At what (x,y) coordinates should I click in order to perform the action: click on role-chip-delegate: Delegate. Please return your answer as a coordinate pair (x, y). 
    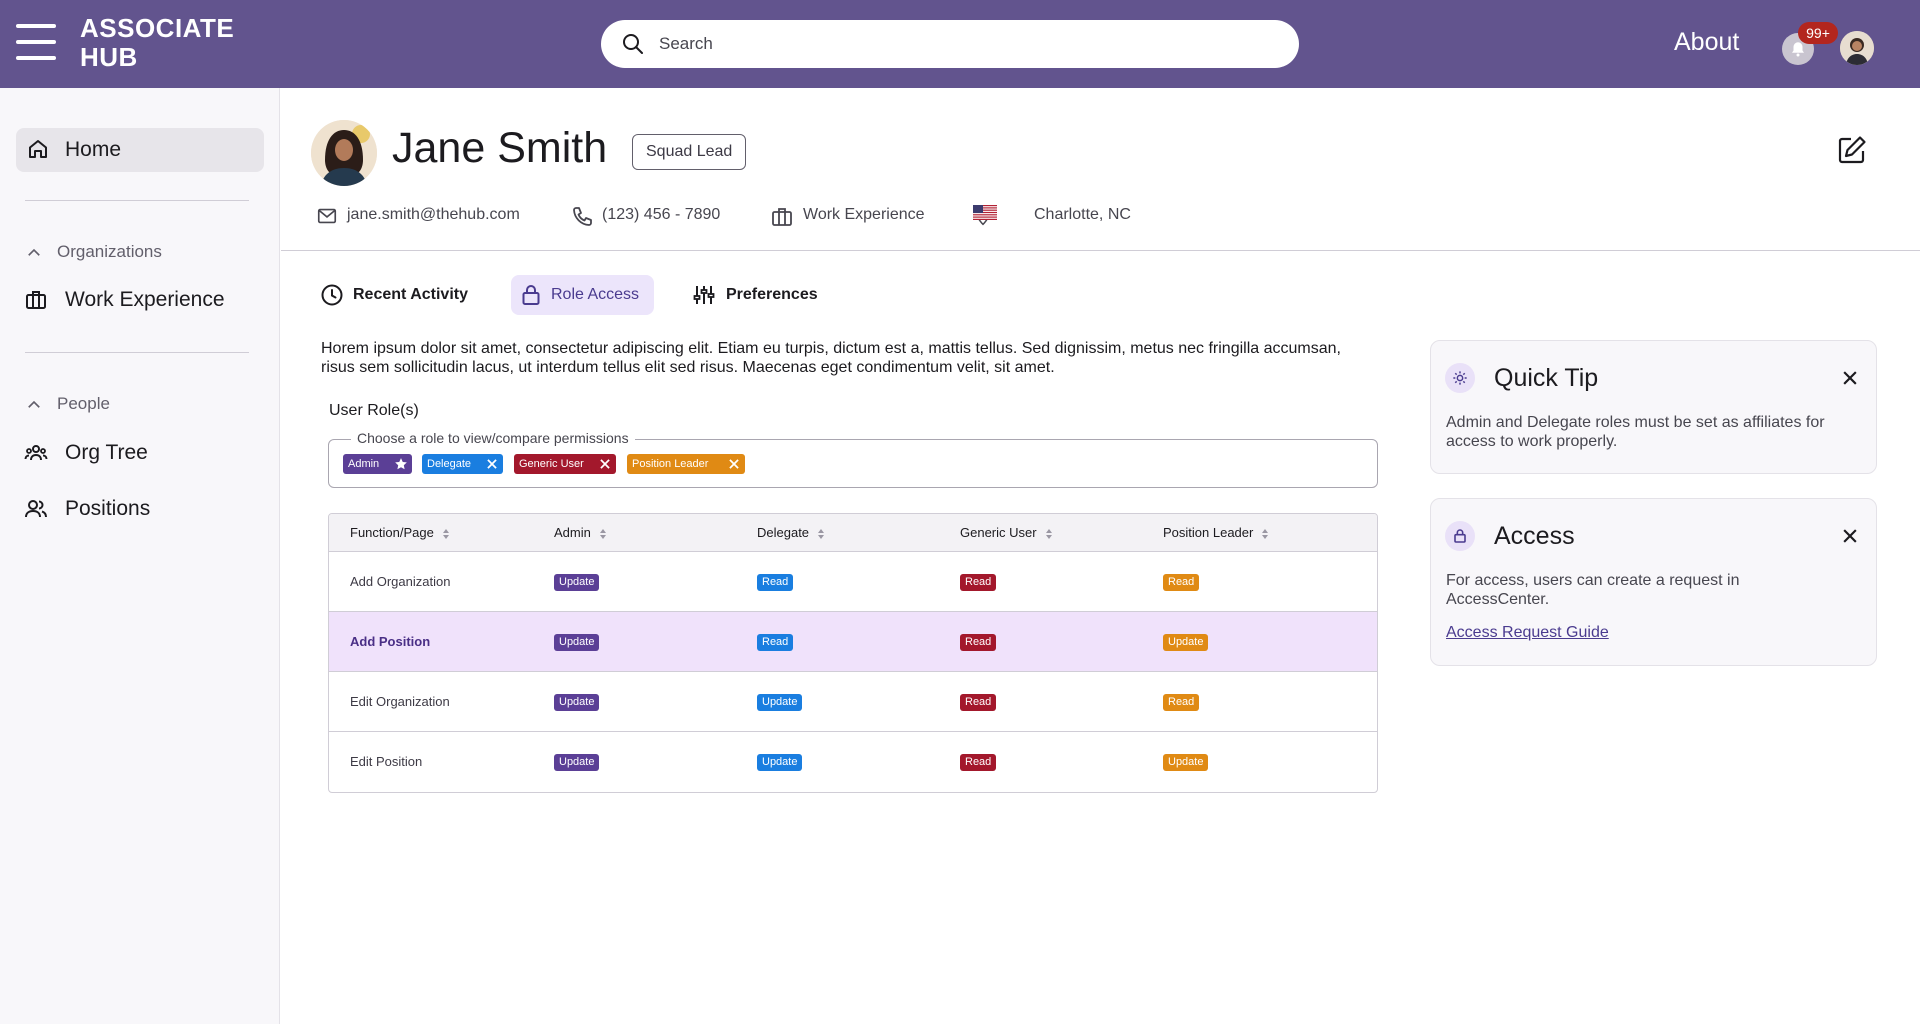
    Looking at the image, I should click on (462, 464).